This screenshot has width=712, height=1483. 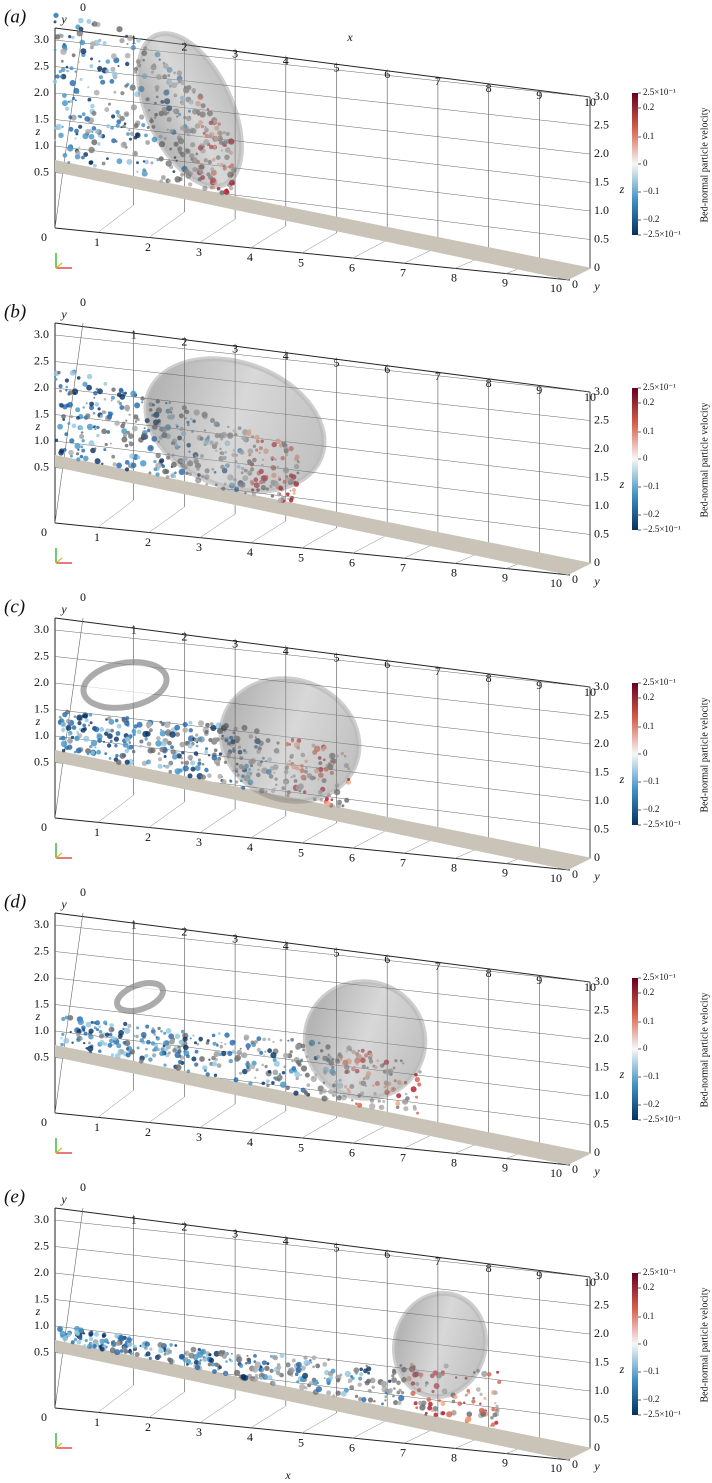 I want to click on x-tick-label: 2, so click(x=148, y=542).